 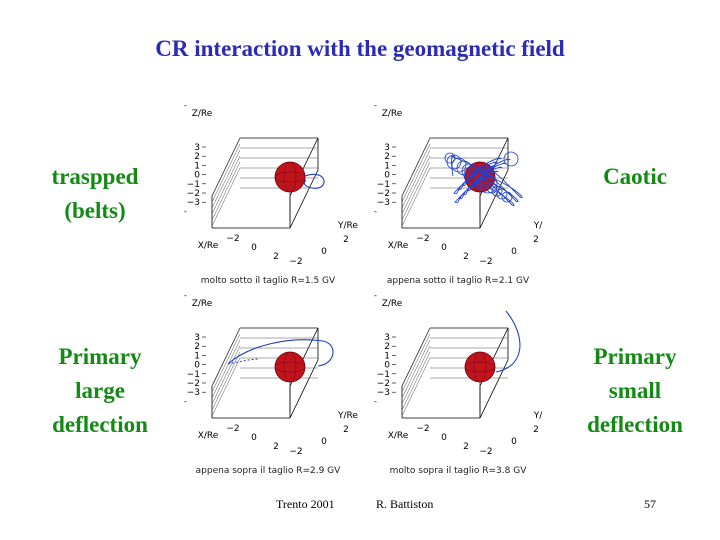 I want to click on label-primary-large-line-3: deflection, so click(x=100, y=424).